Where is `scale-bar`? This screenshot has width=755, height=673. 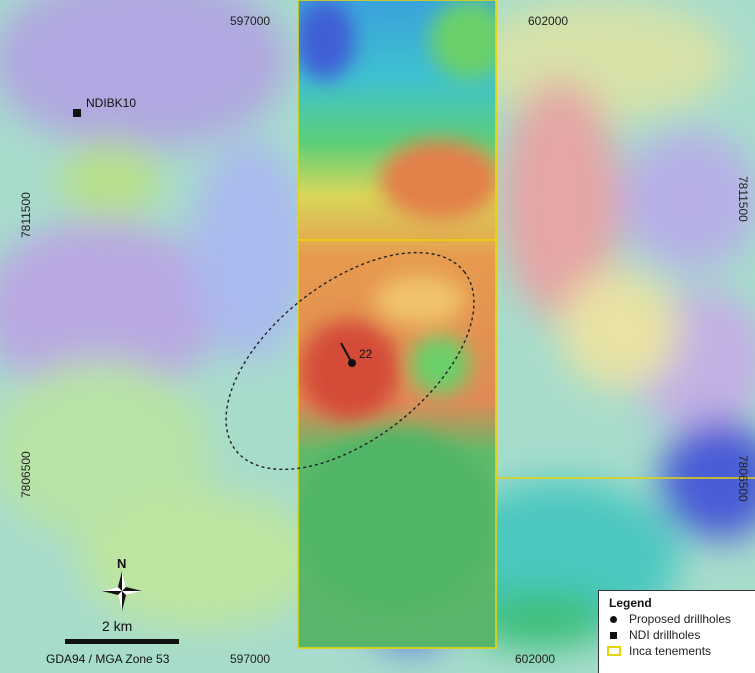
scale-bar is located at coordinates (122, 641).